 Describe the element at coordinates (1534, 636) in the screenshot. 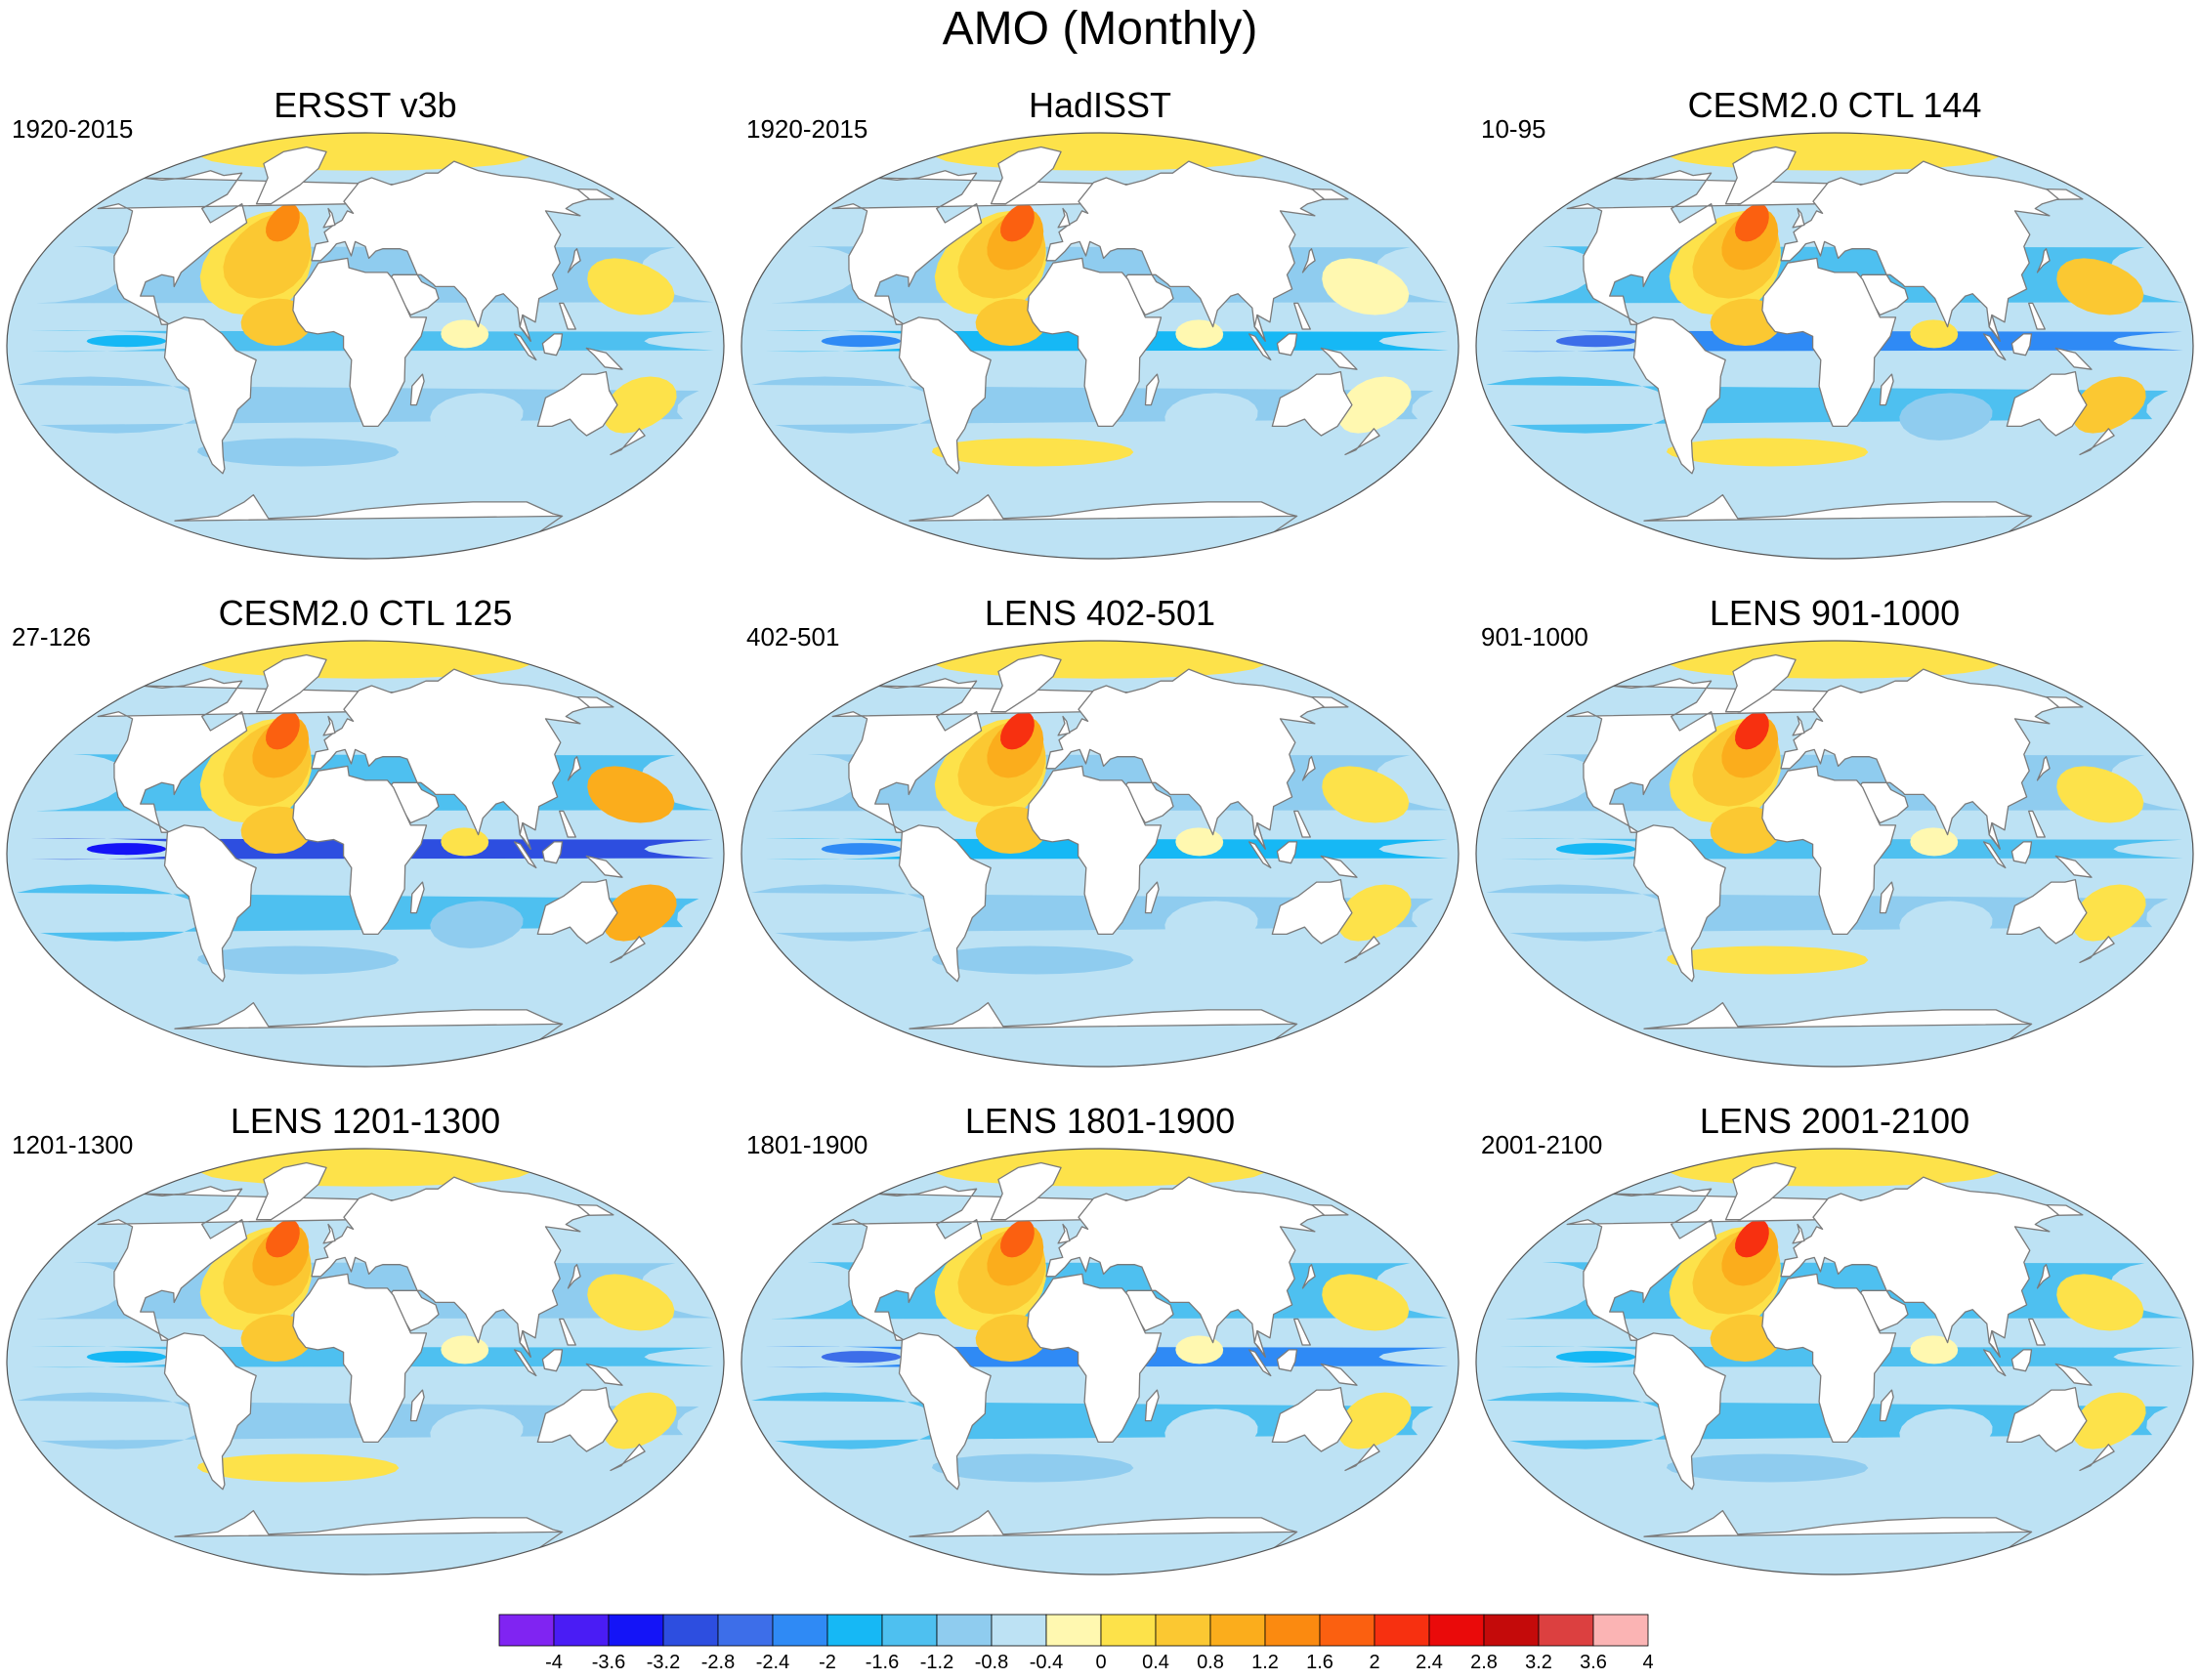

I see `panel-period: 901-1000` at that location.